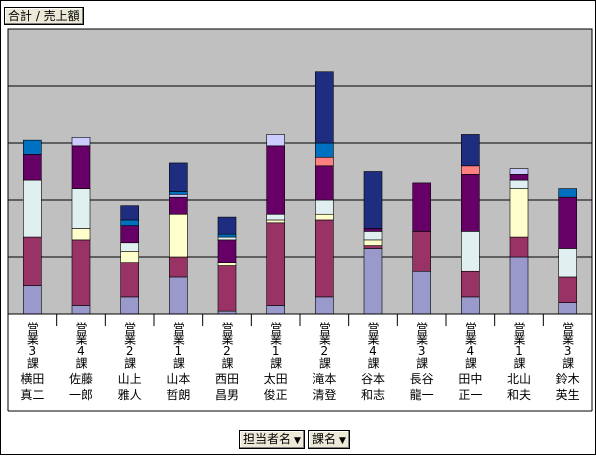  Describe the element at coordinates (324, 394) in the screenshot. I see `category-label-name-2: 清登` at that location.